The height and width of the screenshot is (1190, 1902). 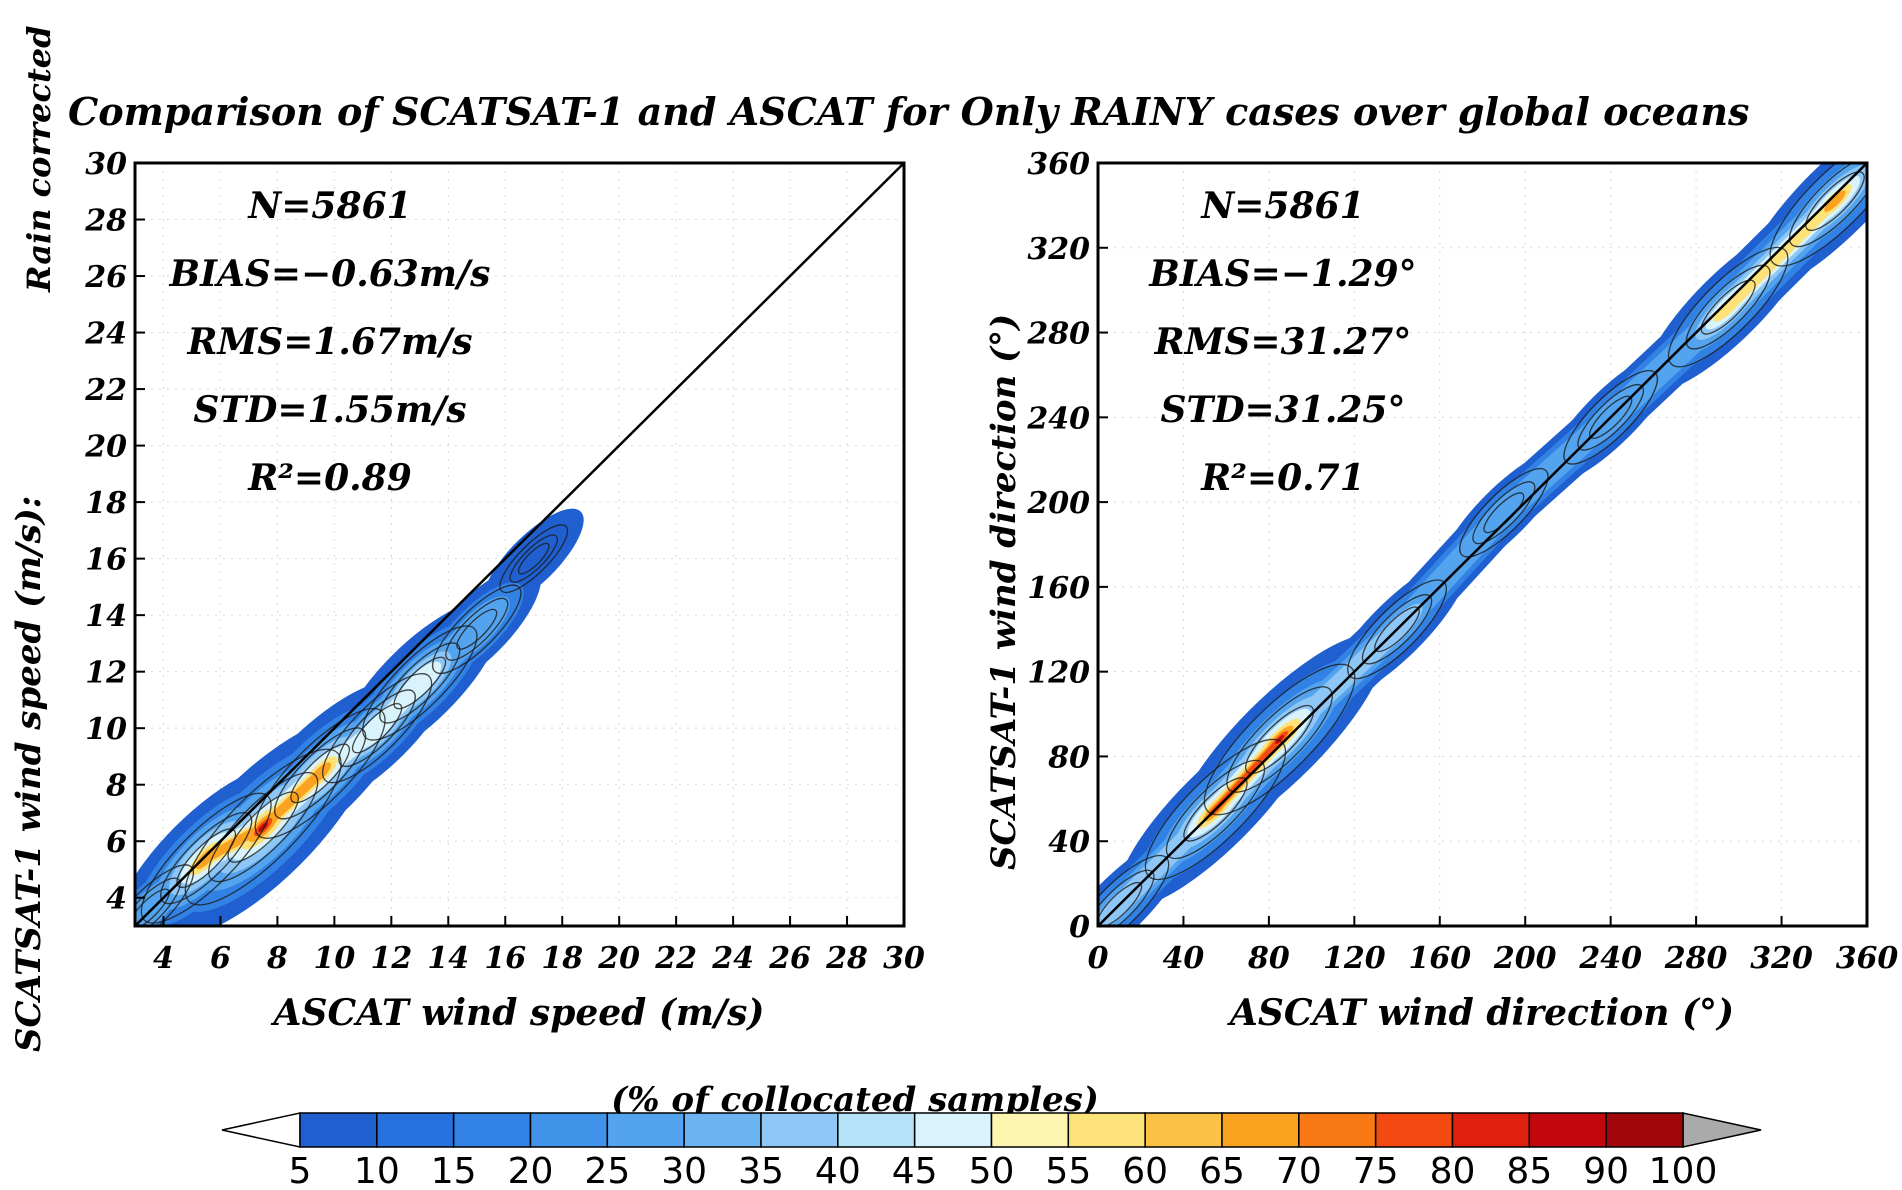 What do you see at coordinates (39, 159) in the screenshot?
I see `rain-corrected-label: Rain corrected` at bounding box center [39, 159].